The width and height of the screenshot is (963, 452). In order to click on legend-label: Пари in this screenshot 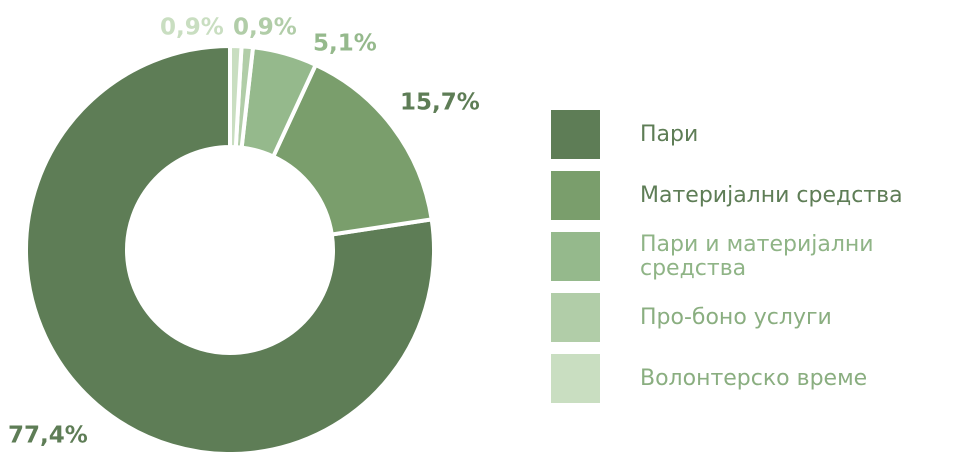, I will do `click(669, 134)`.